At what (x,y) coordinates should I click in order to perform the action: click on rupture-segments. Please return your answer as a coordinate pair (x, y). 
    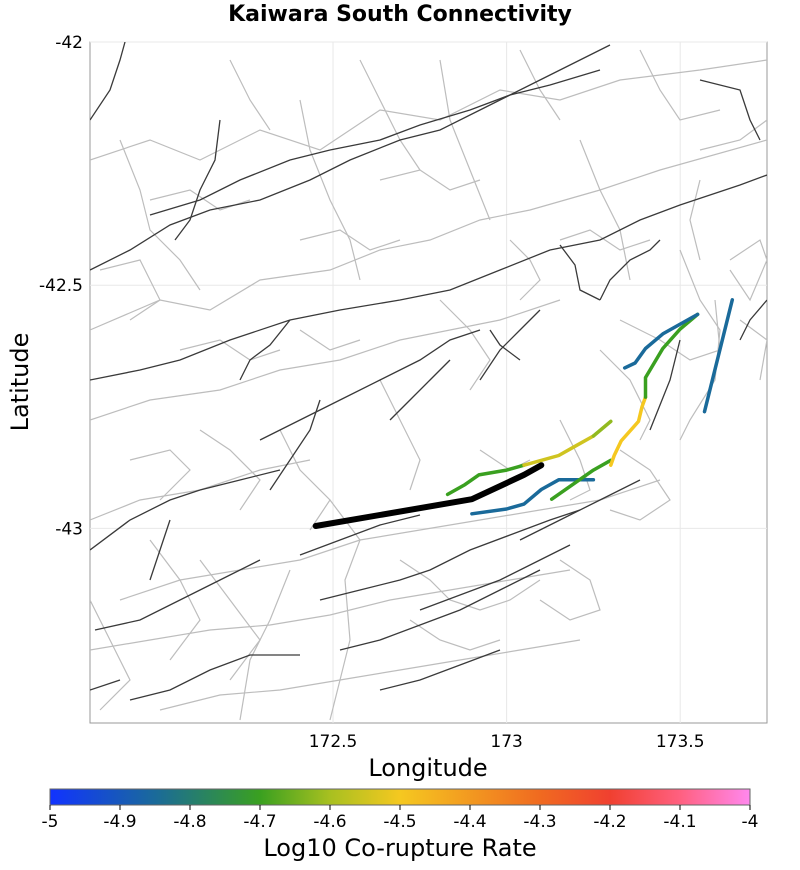
    Looking at the image, I should click on (590, 407).